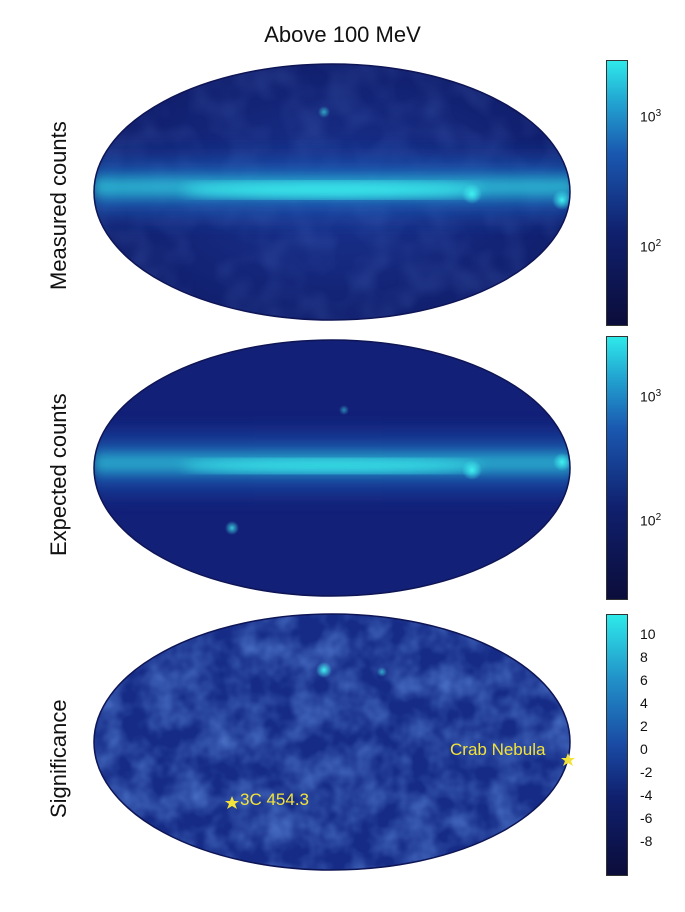 The image size is (685, 912). What do you see at coordinates (651, 246) in the screenshot?
I see `measured-counts-tick-1e2: 10²` at bounding box center [651, 246].